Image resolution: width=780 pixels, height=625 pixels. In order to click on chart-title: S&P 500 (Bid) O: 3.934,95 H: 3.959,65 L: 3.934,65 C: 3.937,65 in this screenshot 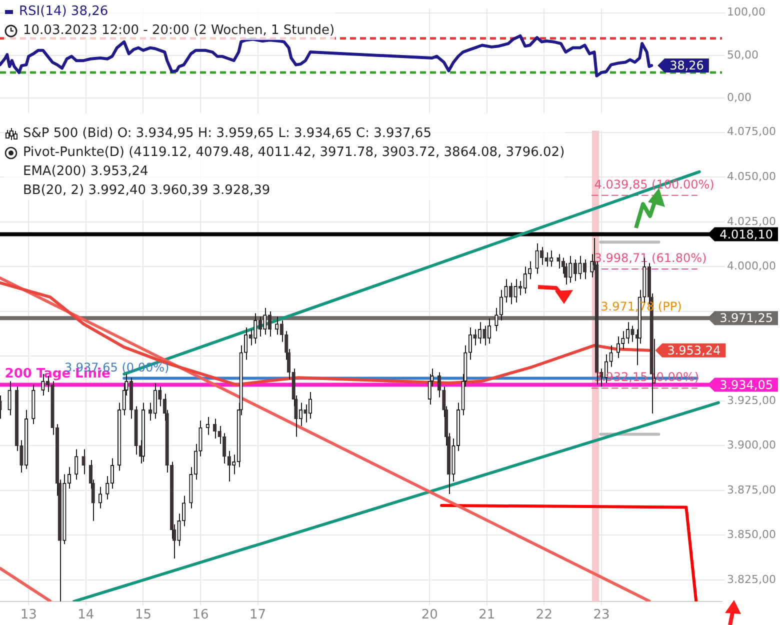, I will do `click(227, 134)`.